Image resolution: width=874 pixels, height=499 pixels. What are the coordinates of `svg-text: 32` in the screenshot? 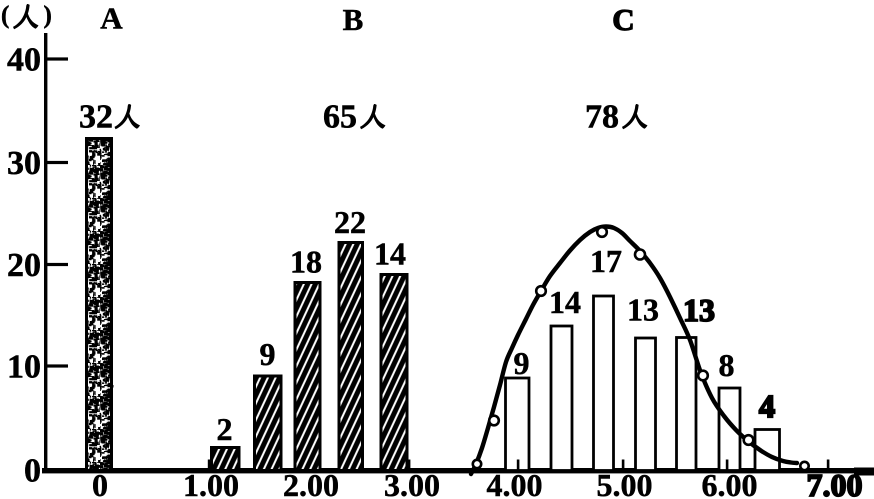 It's located at (96, 117).